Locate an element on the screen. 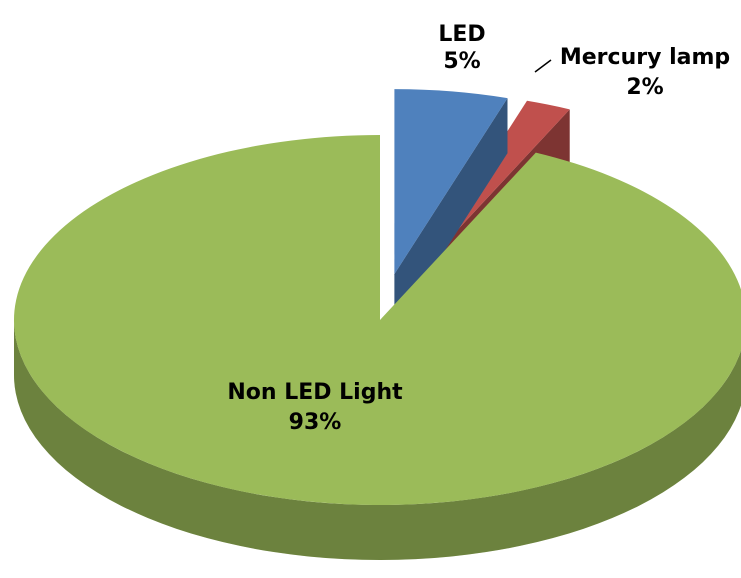 The image size is (741, 578). slice-top is located at coordinates (451, 182).